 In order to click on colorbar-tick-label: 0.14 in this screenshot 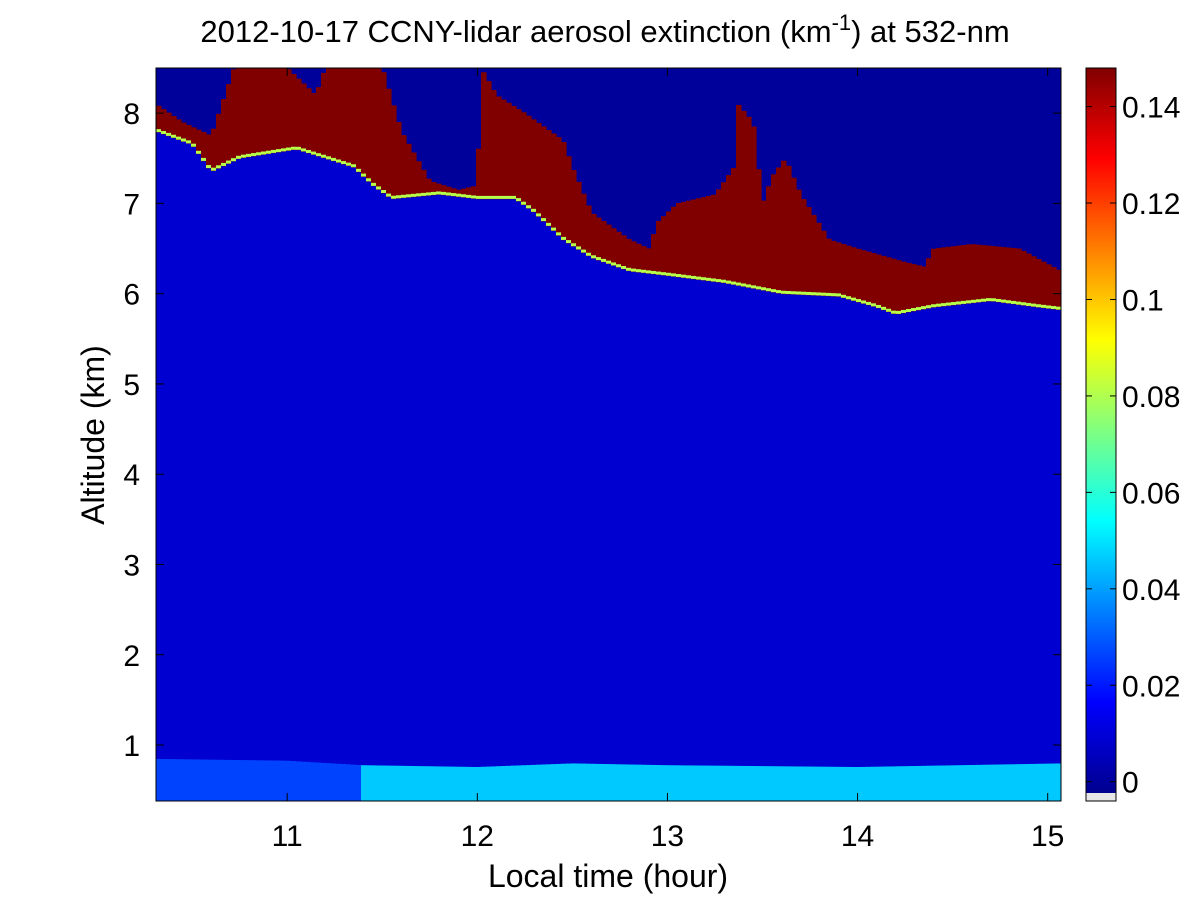, I will do `click(1151, 108)`.